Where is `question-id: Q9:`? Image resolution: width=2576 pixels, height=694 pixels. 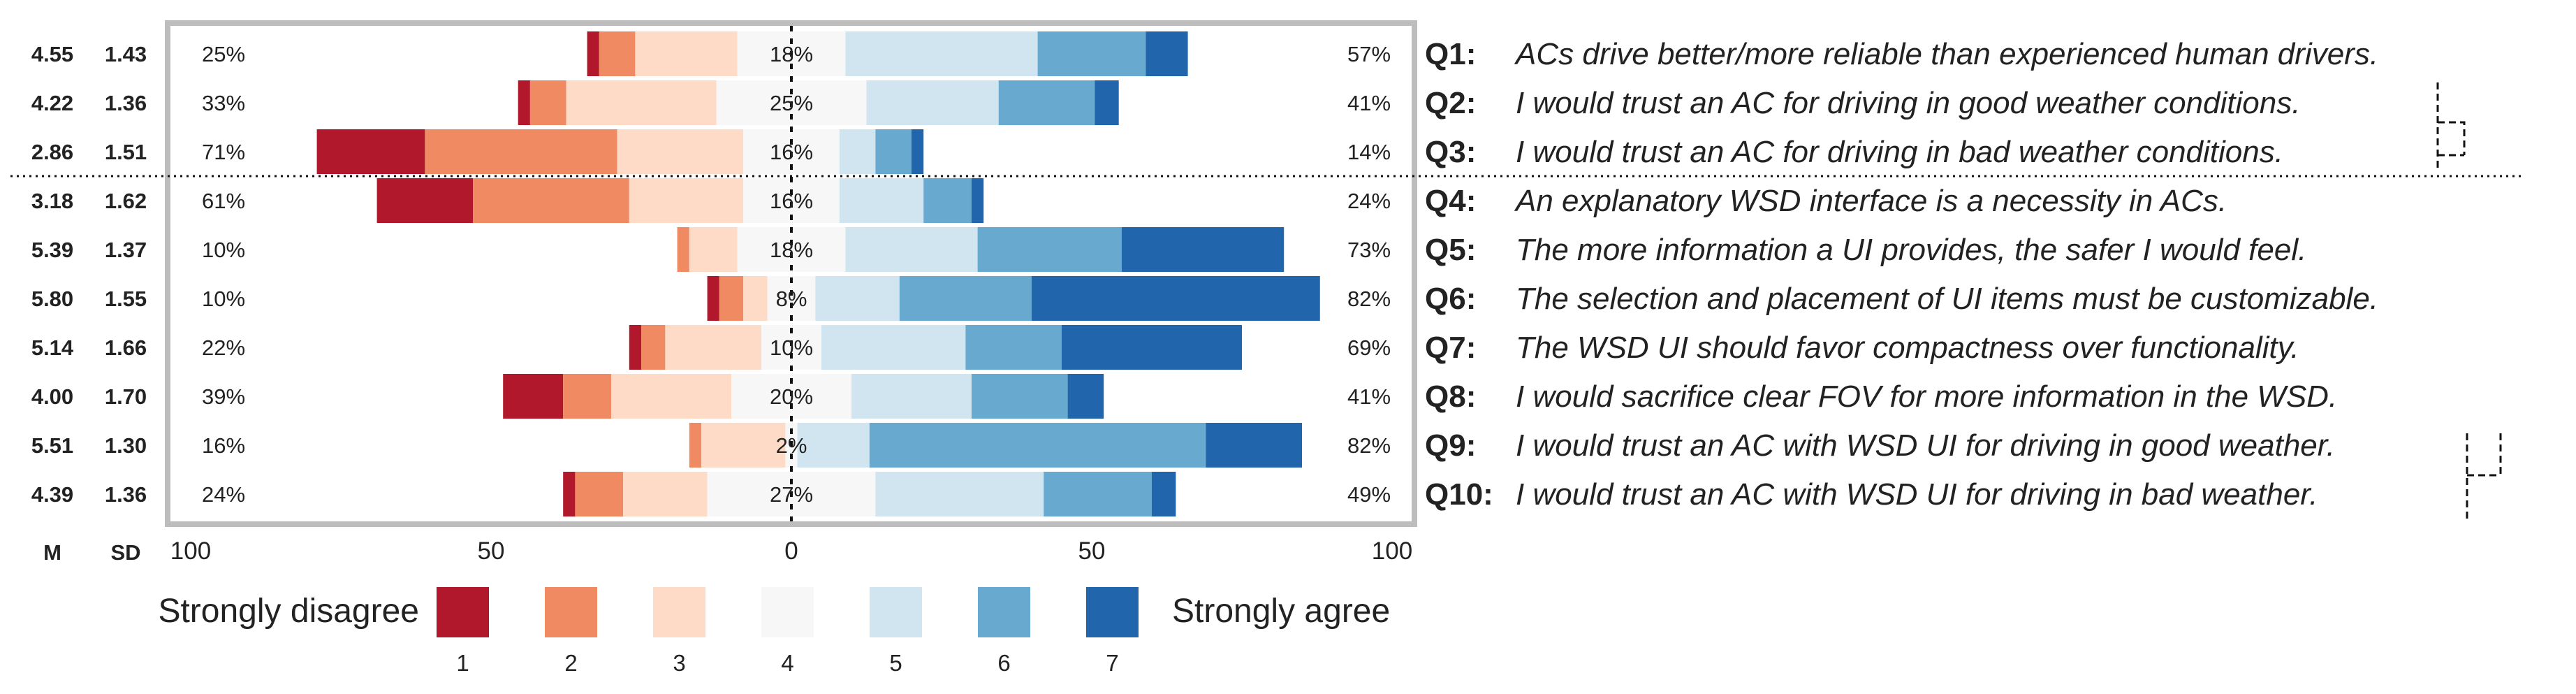 question-id: Q9: is located at coordinates (1451, 445).